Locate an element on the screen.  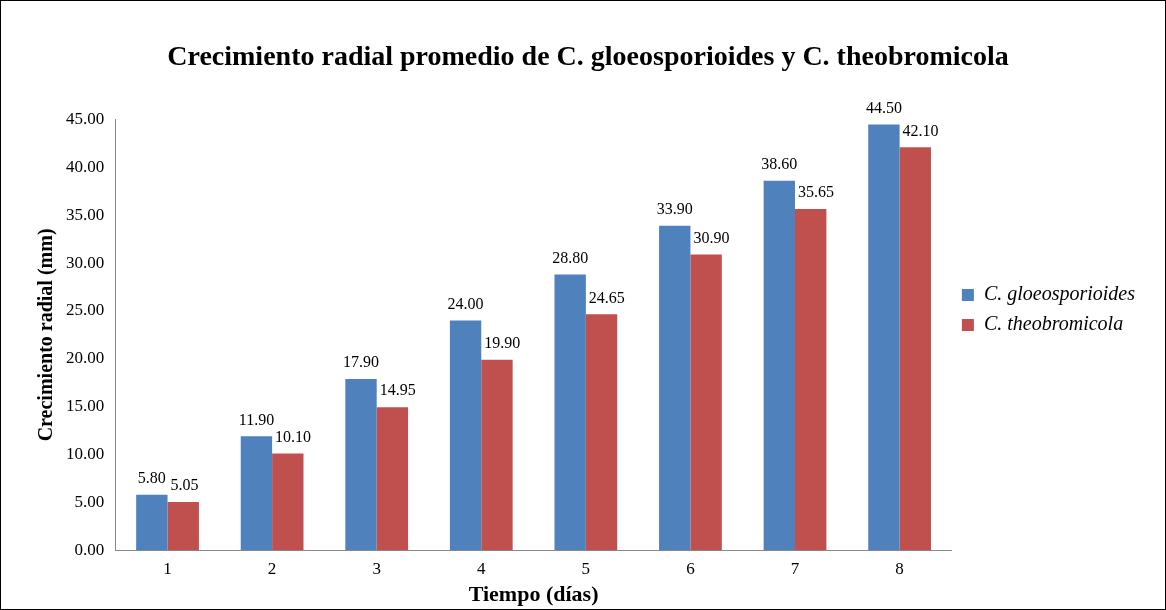
y-tick-label: 5.00 is located at coordinates (89, 501).